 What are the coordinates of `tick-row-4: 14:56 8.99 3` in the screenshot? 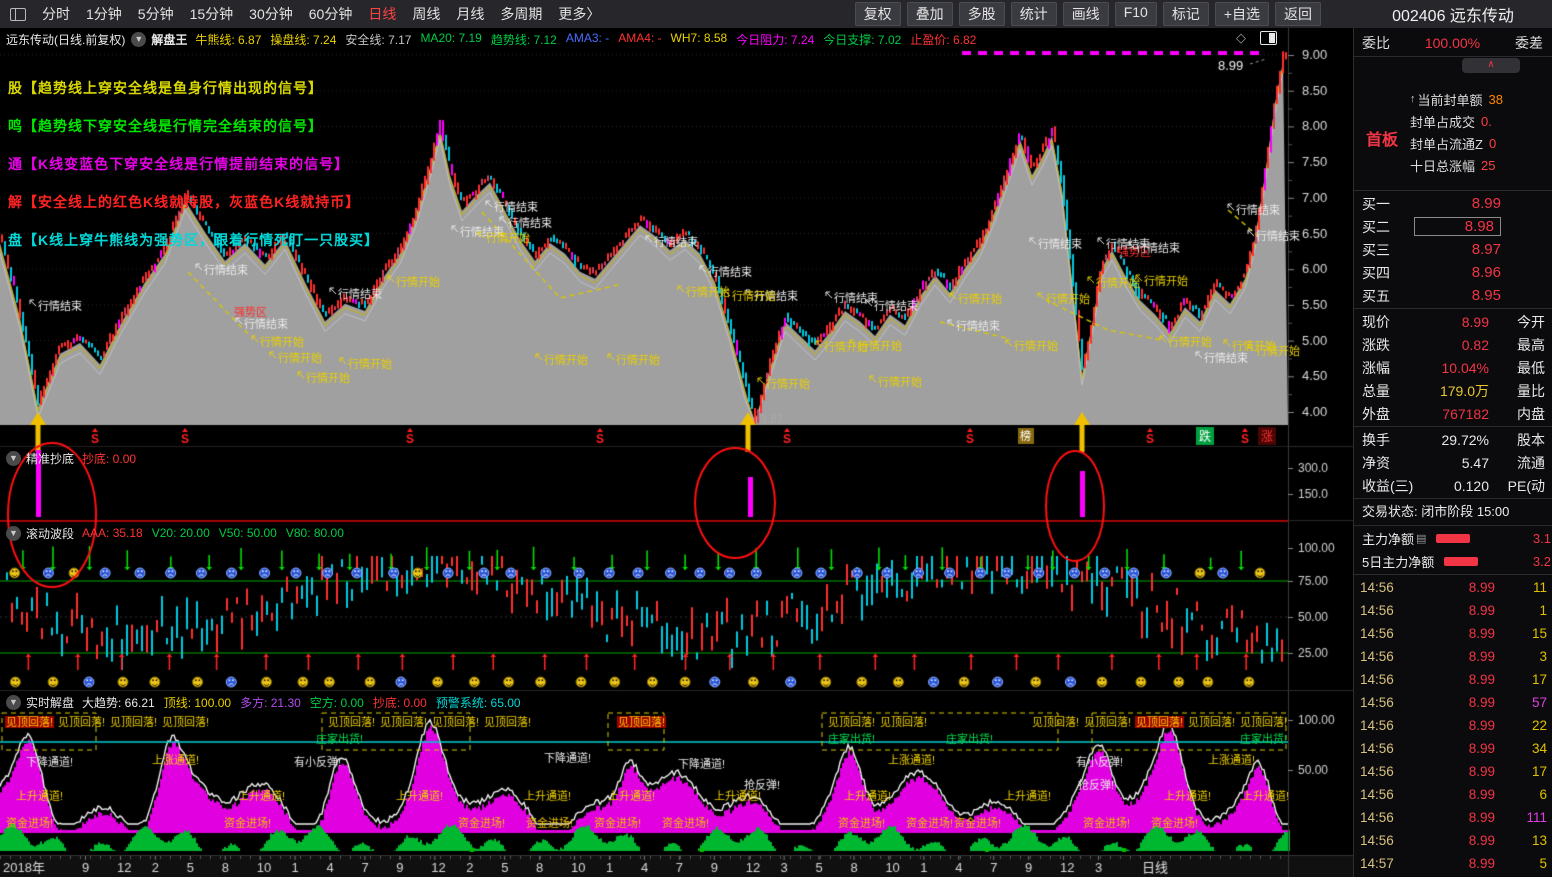 It's located at (1453, 656).